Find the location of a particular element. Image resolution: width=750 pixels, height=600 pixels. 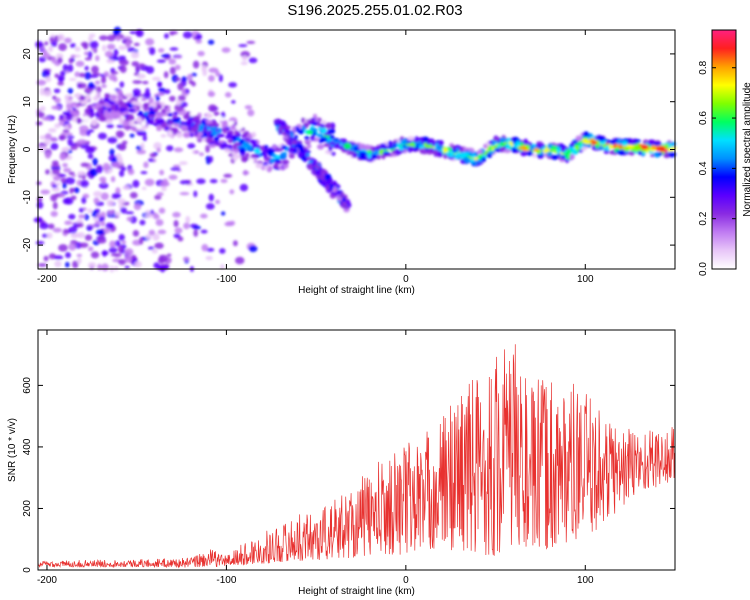

colorbar-tick-label: 0.0 is located at coordinates (703, 269).